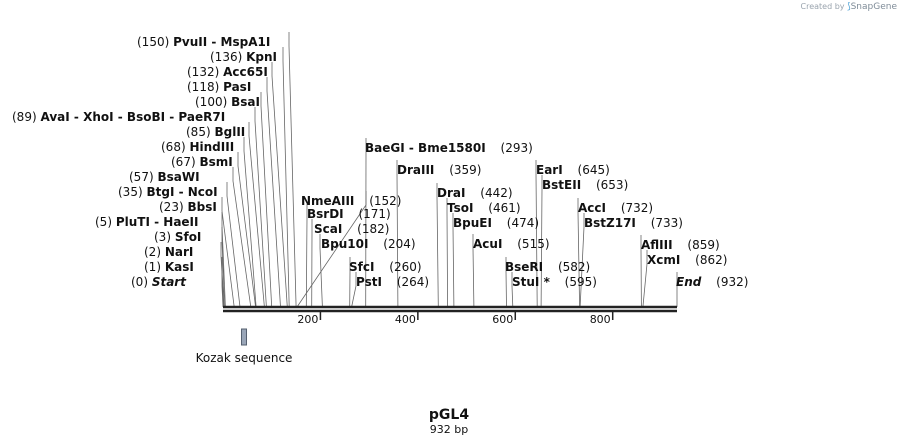  What do you see at coordinates (260, 207) in the screenshot?
I see `site-leader-avai` at bounding box center [260, 207].